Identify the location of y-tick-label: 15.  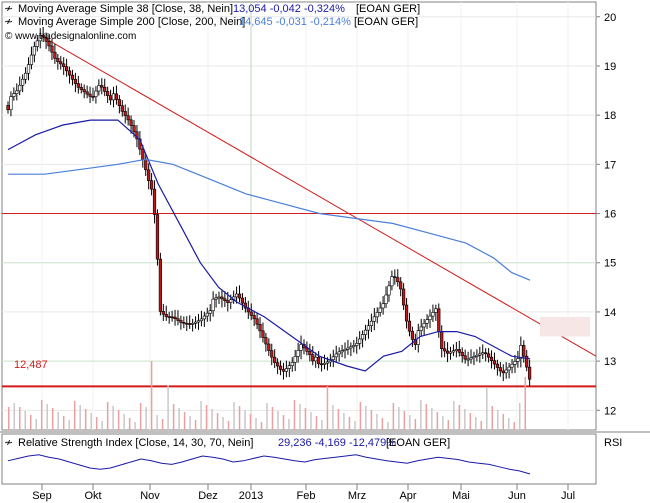
(610, 264).